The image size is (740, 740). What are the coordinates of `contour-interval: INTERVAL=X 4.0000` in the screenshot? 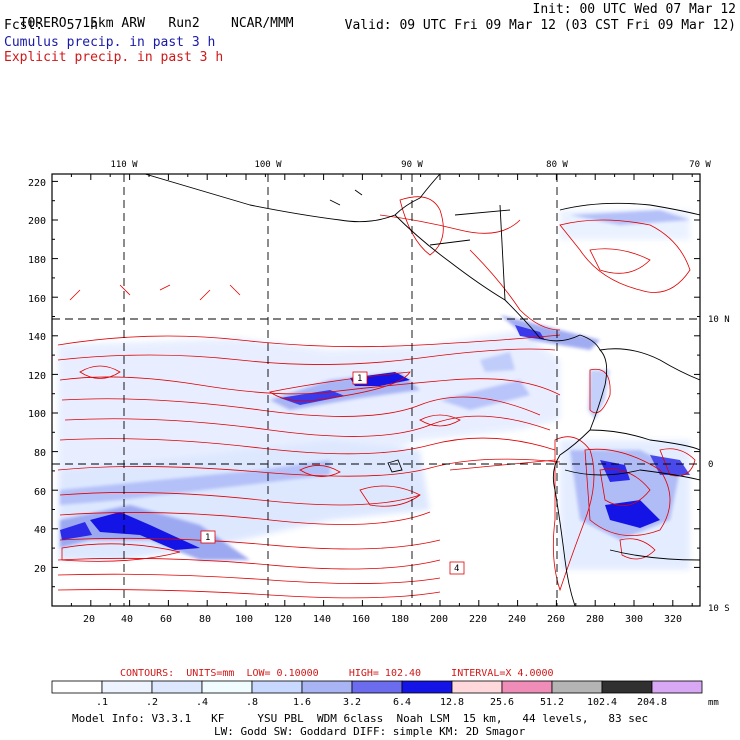 It's located at (502, 673).